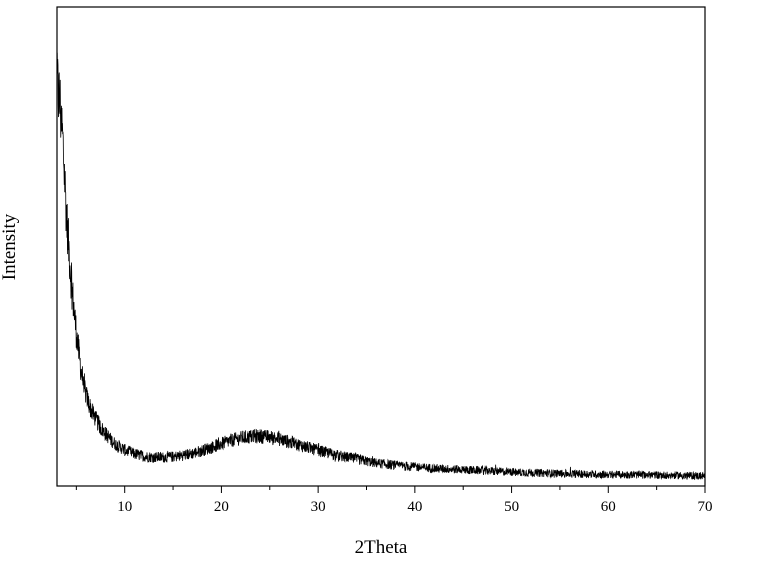 This screenshot has width=763, height=571. I want to click on x-tick-label: 60, so click(608, 507).